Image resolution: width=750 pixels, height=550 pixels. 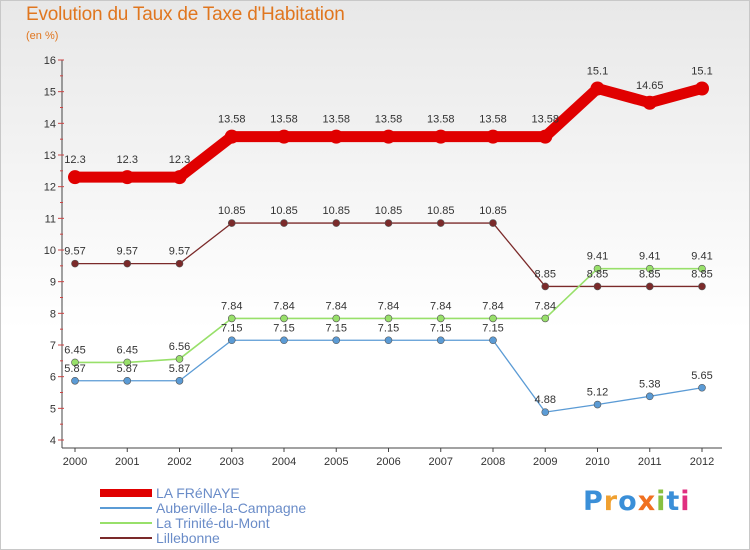 I want to click on y-tick-label: 13, so click(x=50, y=156).